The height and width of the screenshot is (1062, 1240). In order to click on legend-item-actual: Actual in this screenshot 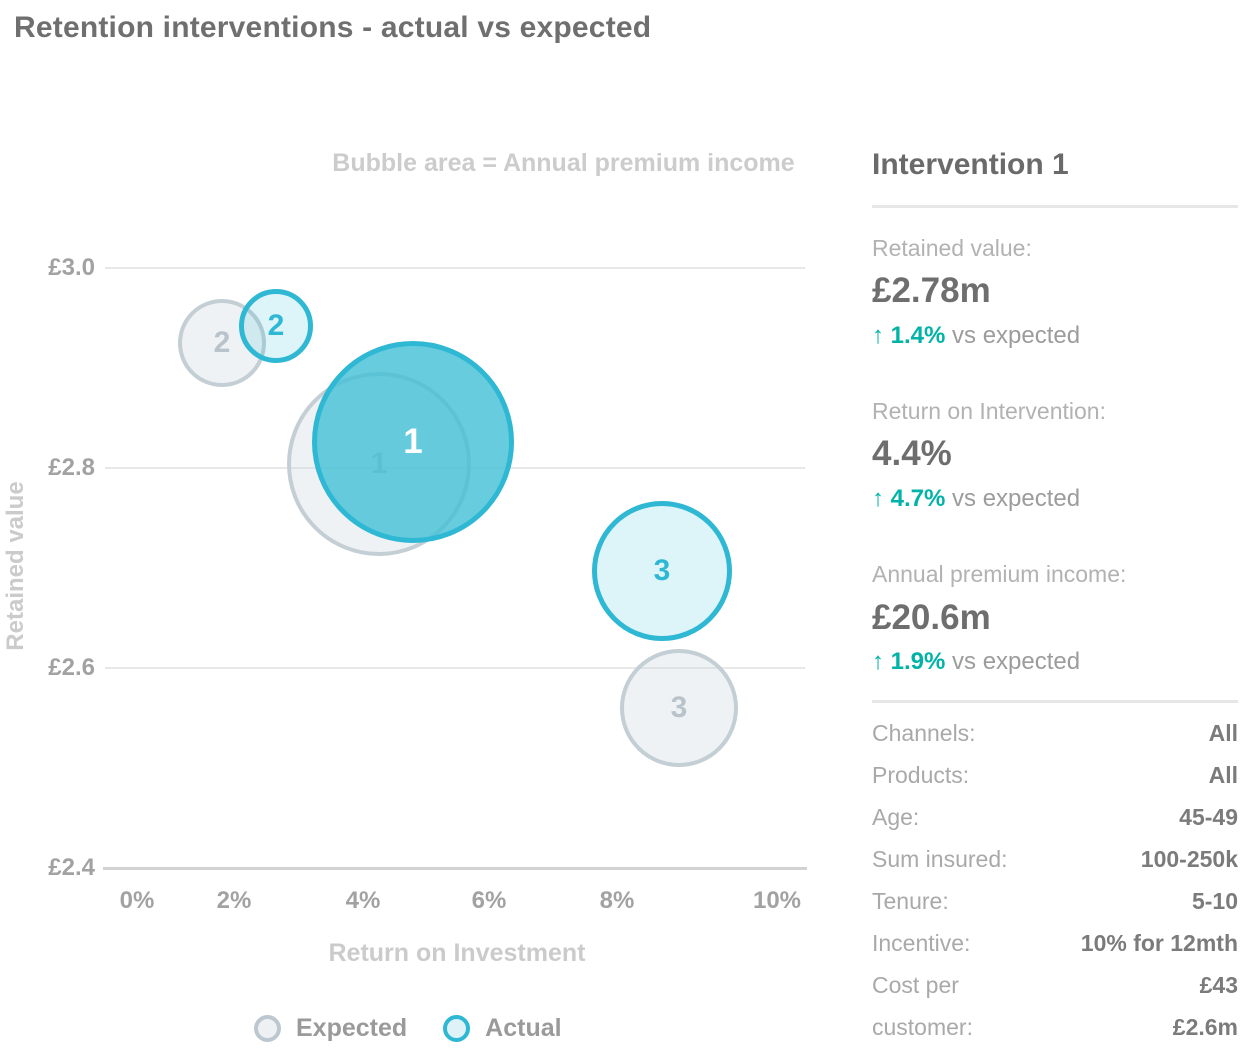, I will do `click(502, 1028)`.